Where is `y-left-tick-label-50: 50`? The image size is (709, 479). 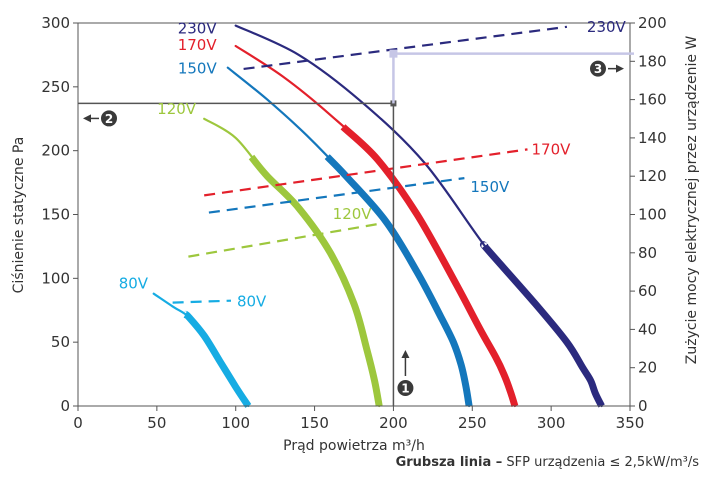
y-left-tick-label-50: 50 is located at coordinates (60, 342).